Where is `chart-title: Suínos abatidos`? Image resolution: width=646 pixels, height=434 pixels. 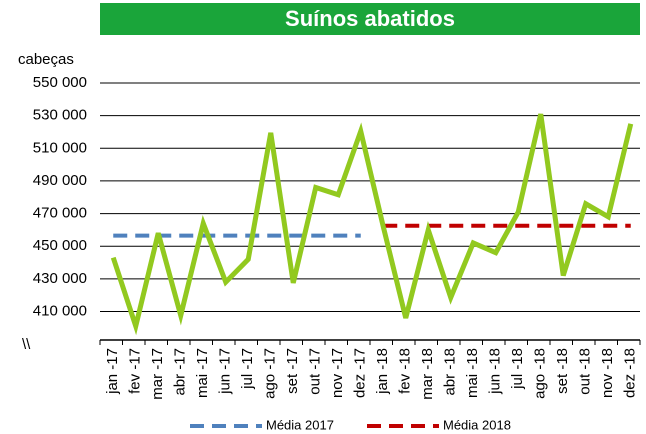 chart-title: Suínos abatidos is located at coordinates (370, 18).